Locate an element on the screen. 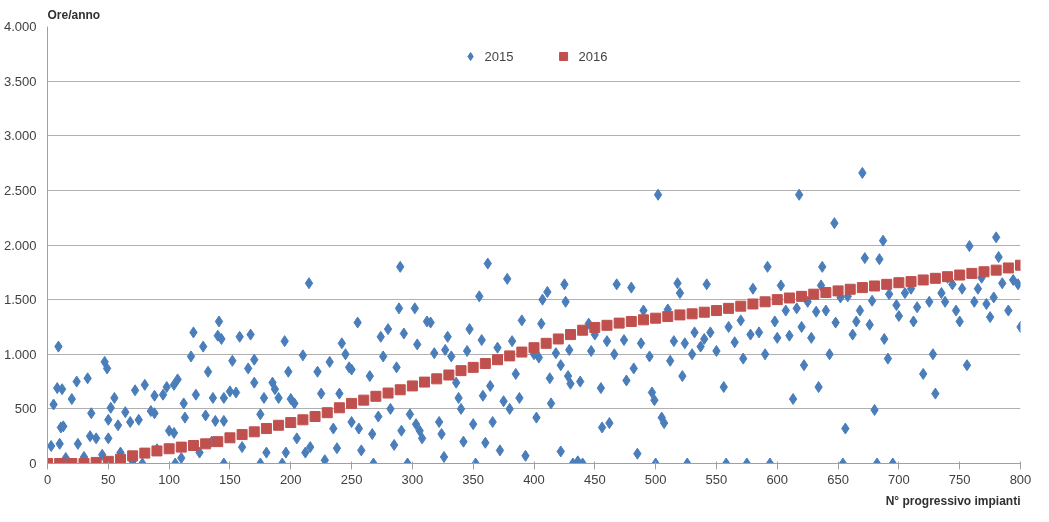  x-tick-label: 450 is located at coordinates (594, 479).